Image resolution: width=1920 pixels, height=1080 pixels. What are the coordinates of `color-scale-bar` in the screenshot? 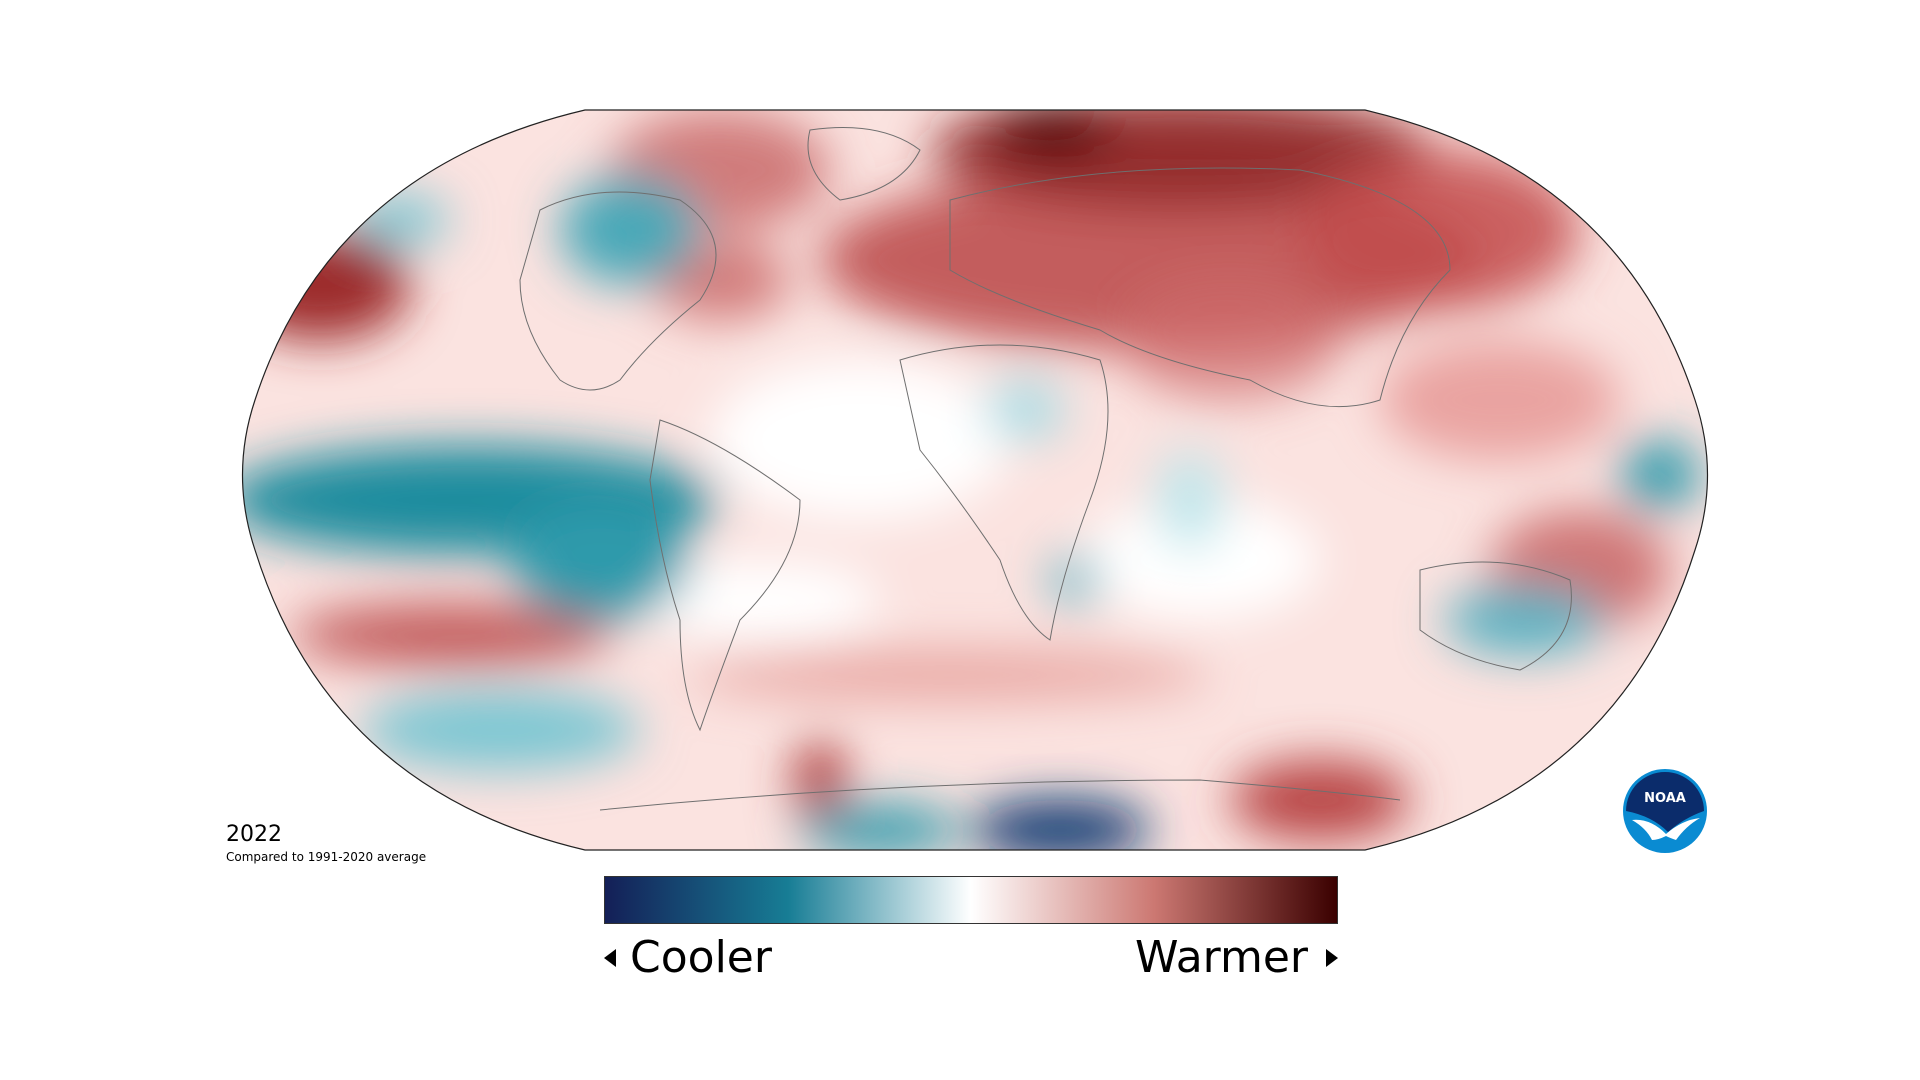 It's located at (971, 900).